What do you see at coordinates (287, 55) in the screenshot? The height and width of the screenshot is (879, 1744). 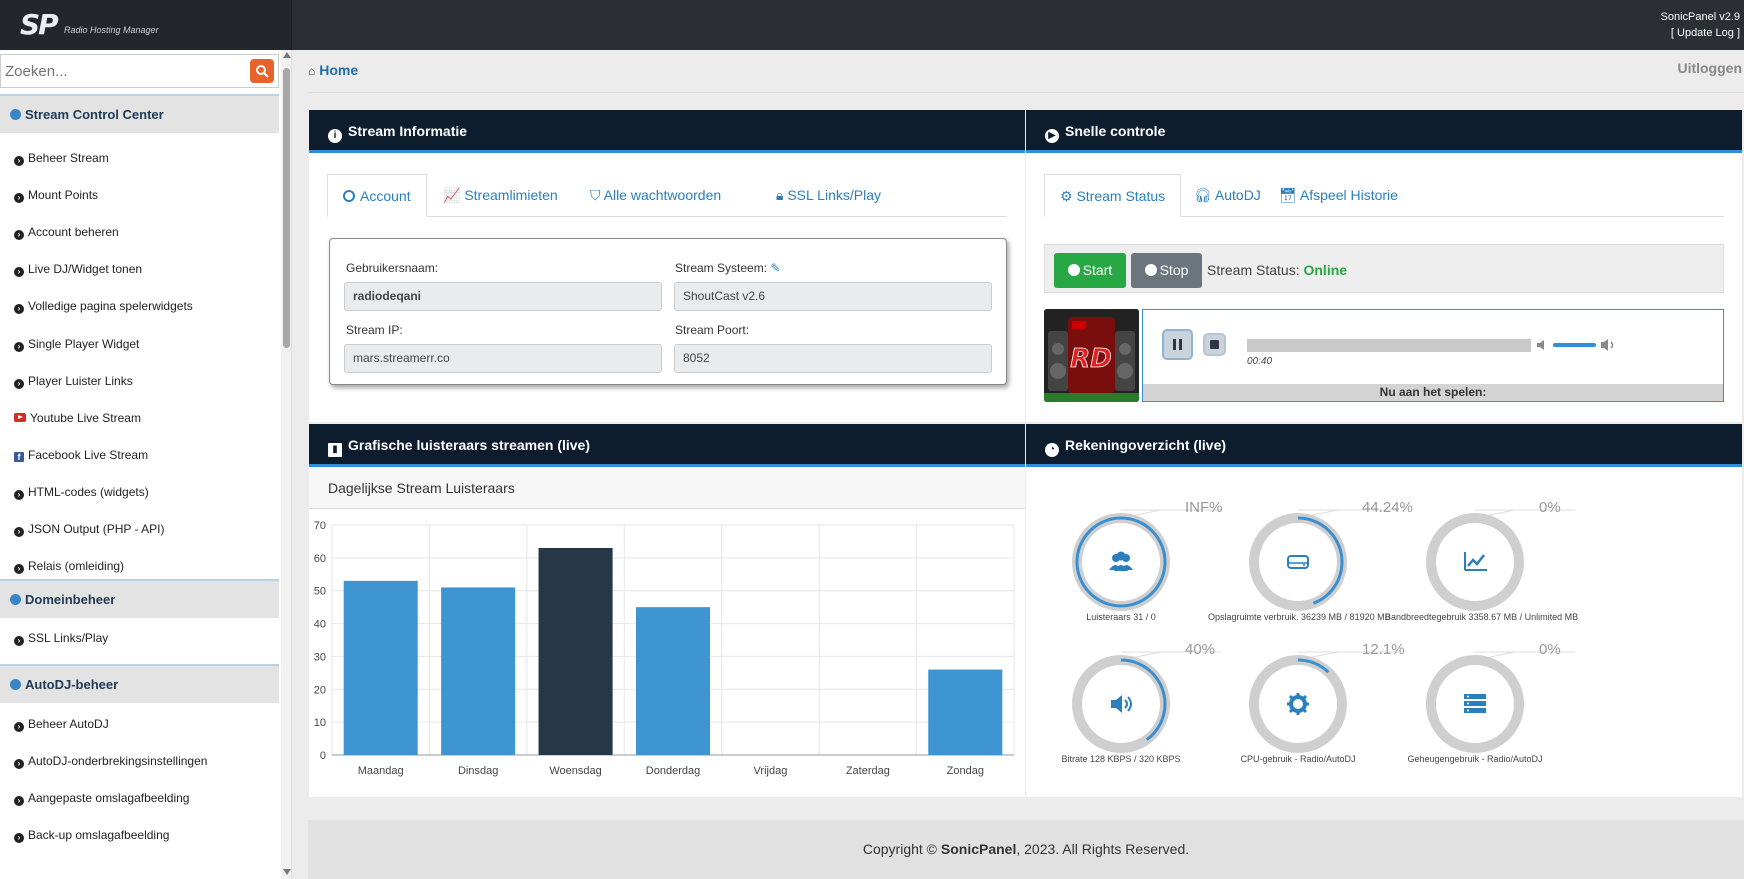 I see `scroll-up-arrow-icon` at bounding box center [287, 55].